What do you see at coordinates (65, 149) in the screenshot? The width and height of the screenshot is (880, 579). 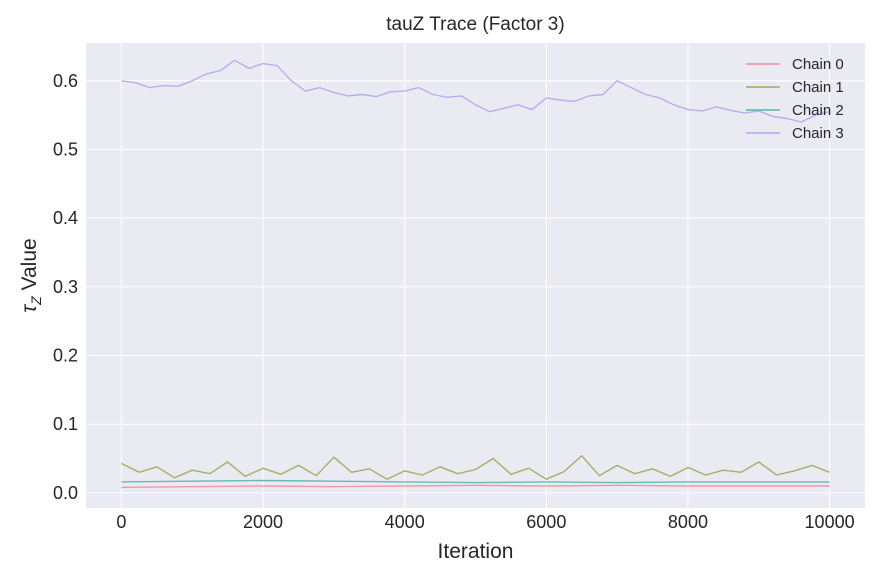 I see `y-tick-label: 0.5` at bounding box center [65, 149].